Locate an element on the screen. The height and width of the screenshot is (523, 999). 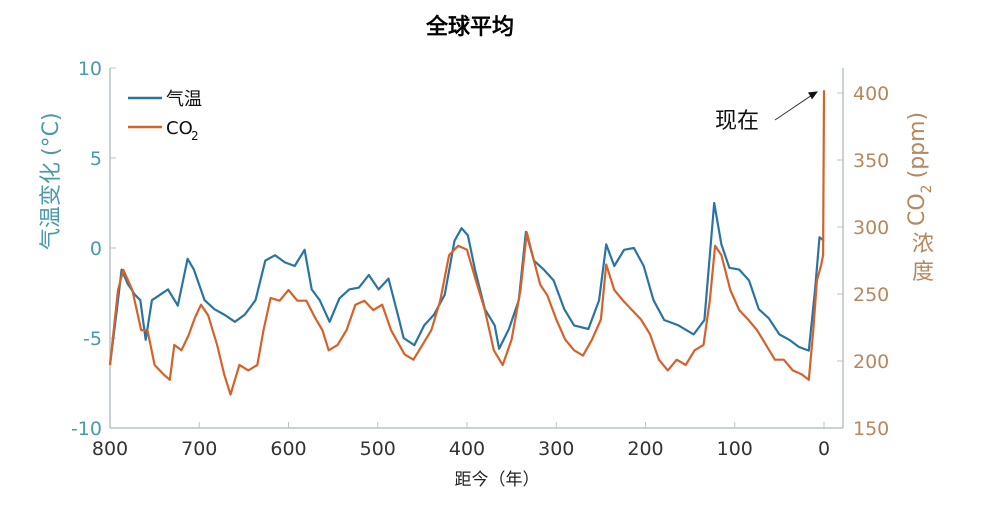
x-tick-label: 100 is located at coordinates (735, 449).